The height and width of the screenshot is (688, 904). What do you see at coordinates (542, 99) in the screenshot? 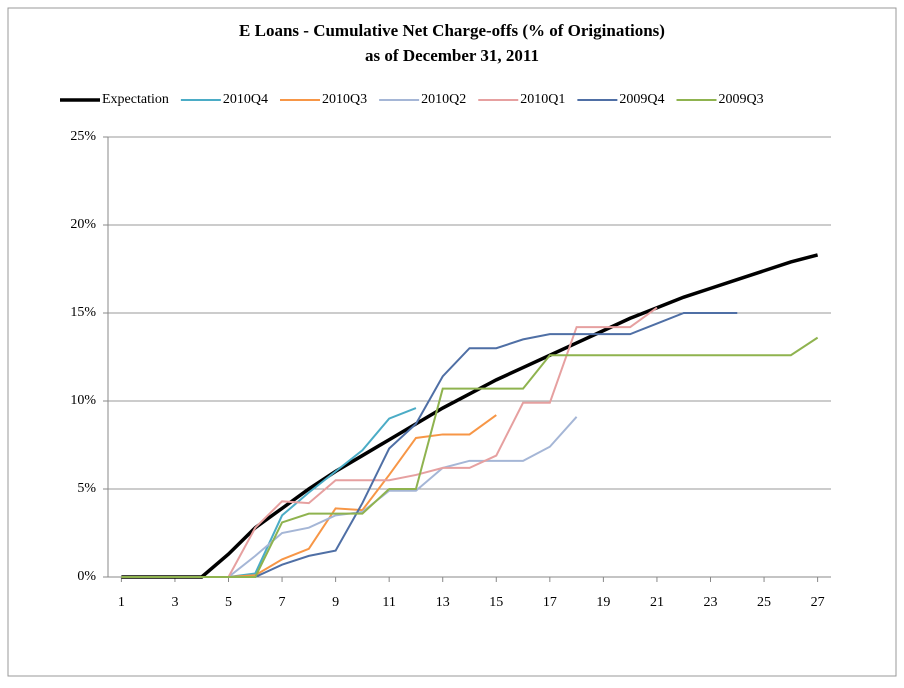
I see `legend-label: 2010Q1` at bounding box center [542, 99].